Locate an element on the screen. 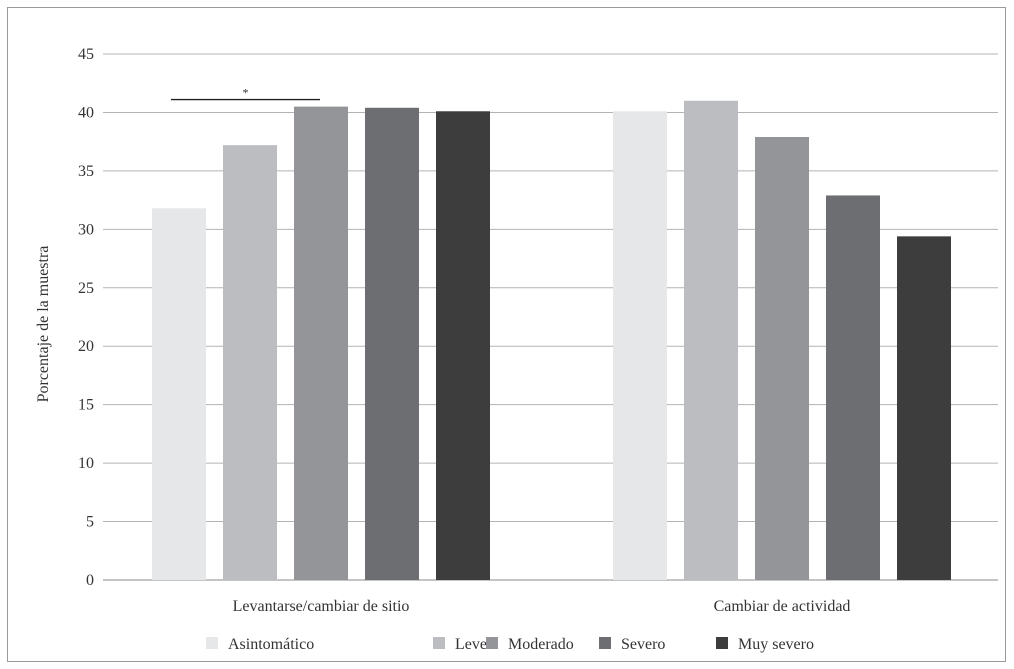  legend-label: Severo is located at coordinates (643, 644).